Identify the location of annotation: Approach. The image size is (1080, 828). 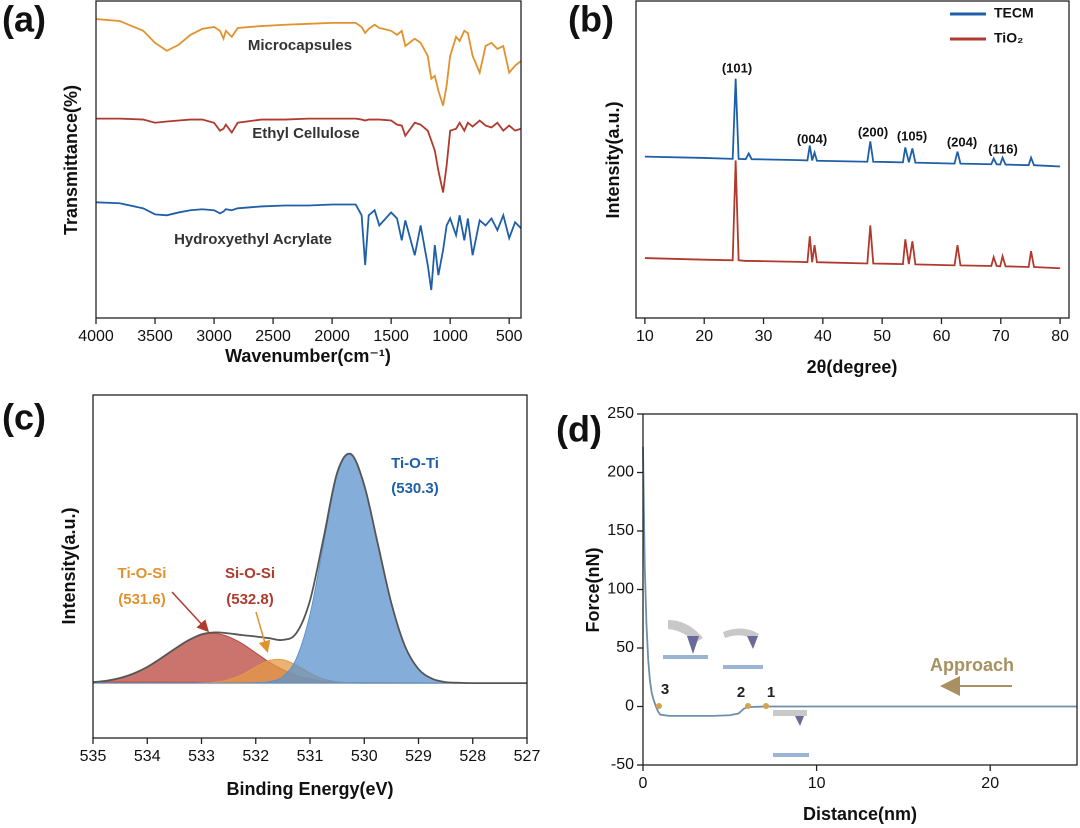
(972, 665).